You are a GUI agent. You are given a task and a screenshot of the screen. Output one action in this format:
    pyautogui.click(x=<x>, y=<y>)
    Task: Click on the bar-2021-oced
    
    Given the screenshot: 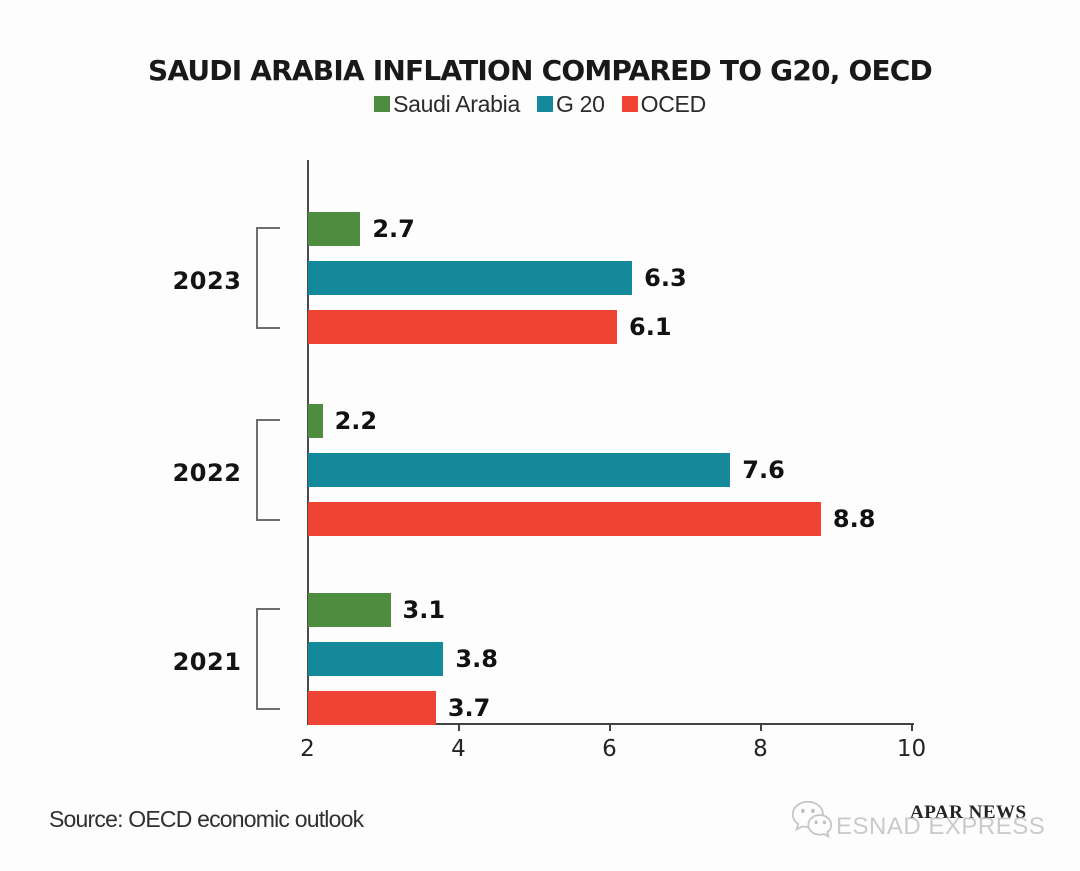 What is the action you would take?
    pyautogui.click(x=371, y=708)
    